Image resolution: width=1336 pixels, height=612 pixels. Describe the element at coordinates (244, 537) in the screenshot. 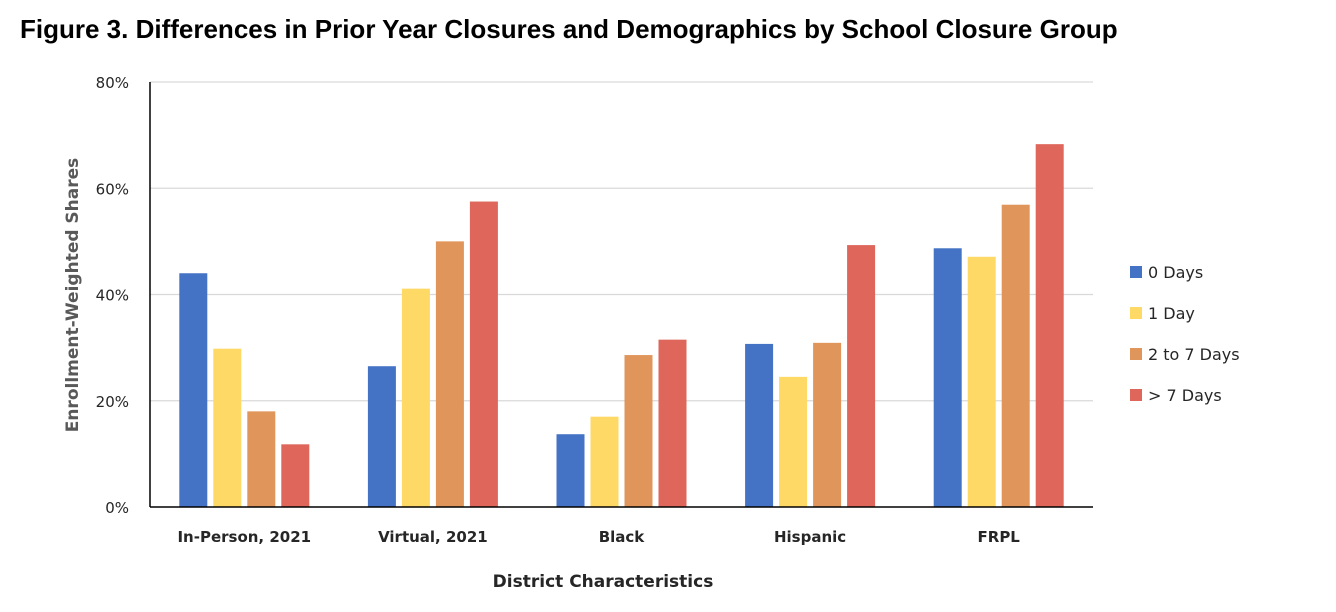

I see `x-tick-label: In-Person, 2021` at that location.